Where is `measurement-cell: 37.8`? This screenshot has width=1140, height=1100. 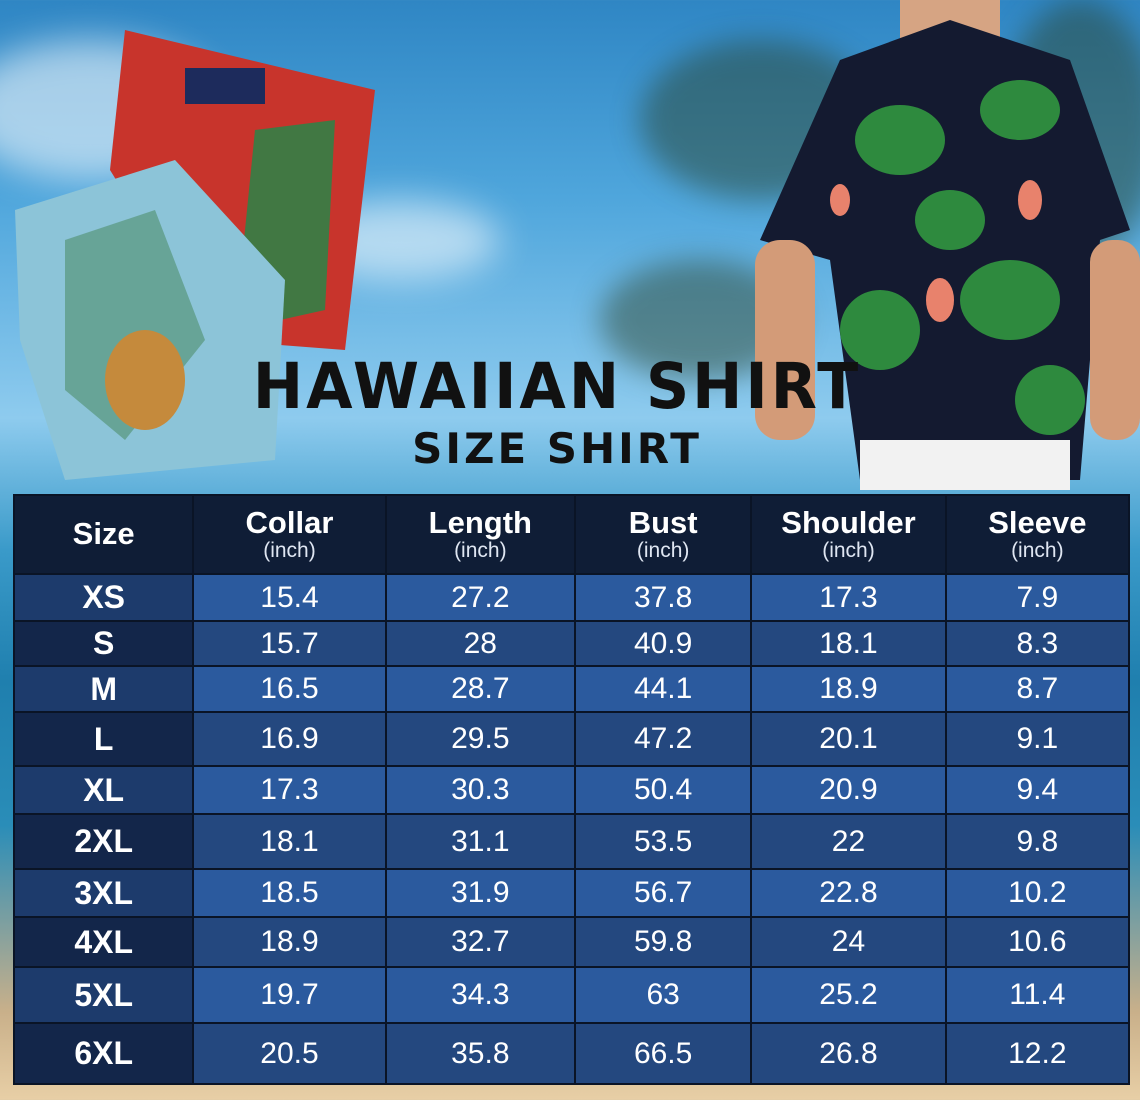 measurement-cell: 37.8 is located at coordinates (663, 597).